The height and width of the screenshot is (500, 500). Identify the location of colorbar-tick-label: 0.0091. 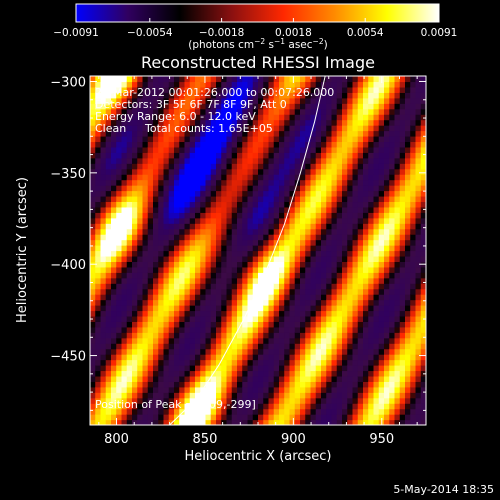
(439, 33).